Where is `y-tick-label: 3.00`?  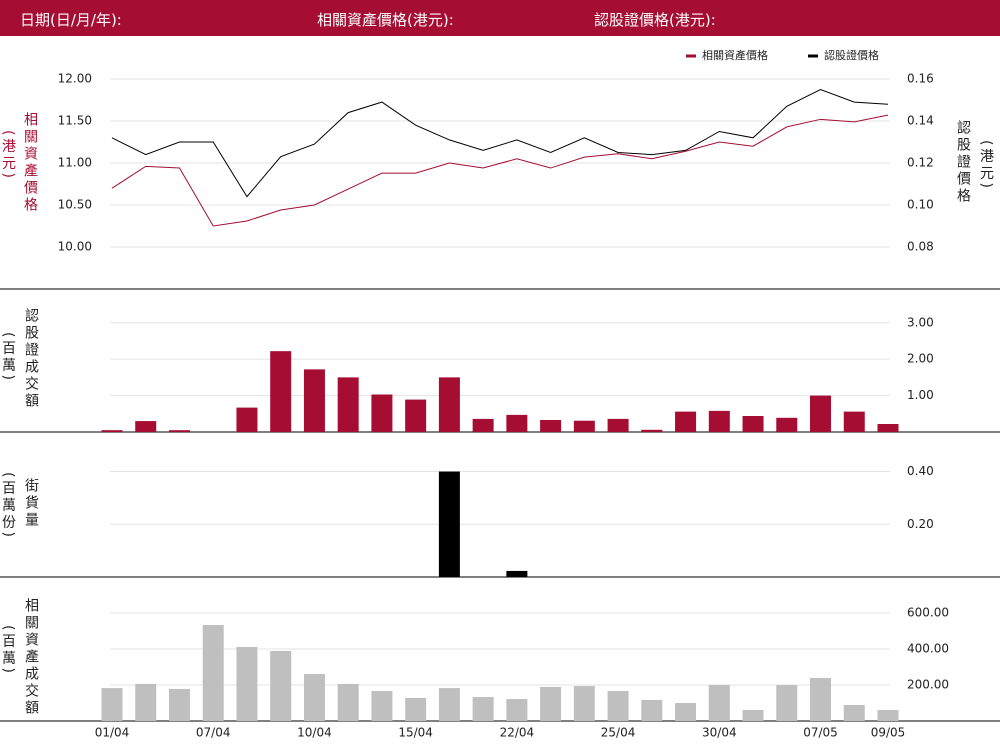 y-tick-label: 3.00 is located at coordinates (920, 322).